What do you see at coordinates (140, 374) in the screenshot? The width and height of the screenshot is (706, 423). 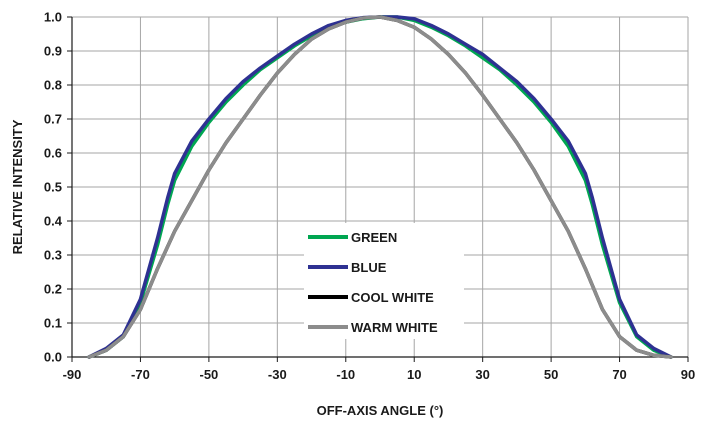 I see `x-tick-label: -70` at bounding box center [140, 374].